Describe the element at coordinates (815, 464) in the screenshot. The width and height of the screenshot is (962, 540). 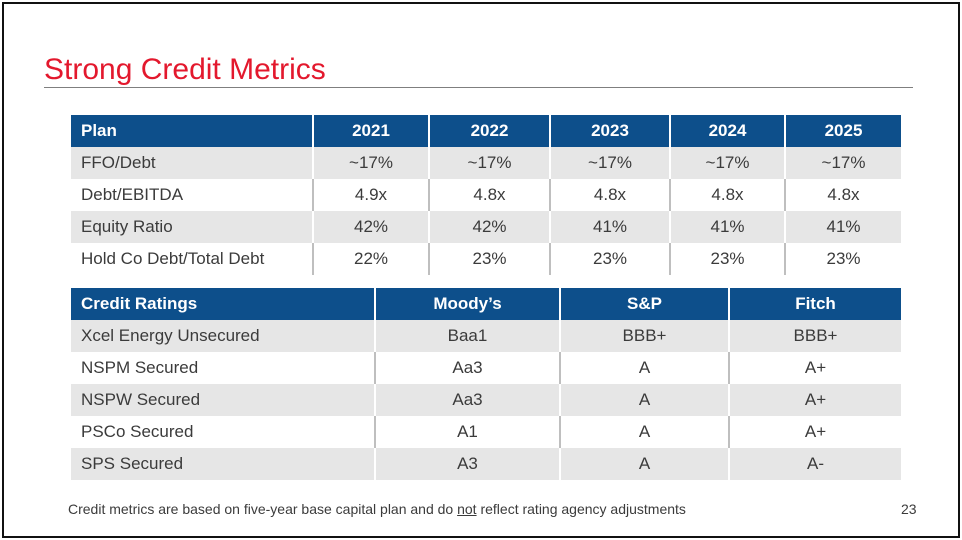
I see `table-cell: A-` at that location.